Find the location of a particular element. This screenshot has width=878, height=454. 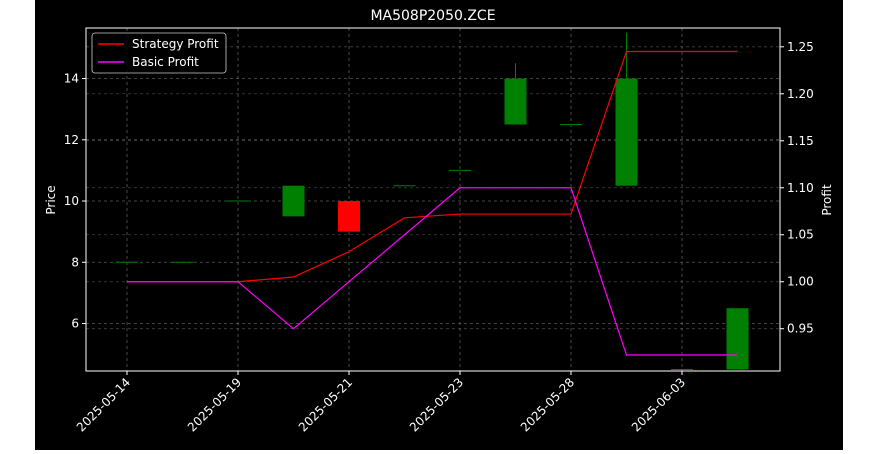

legend-box is located at coordinates (159, 53).